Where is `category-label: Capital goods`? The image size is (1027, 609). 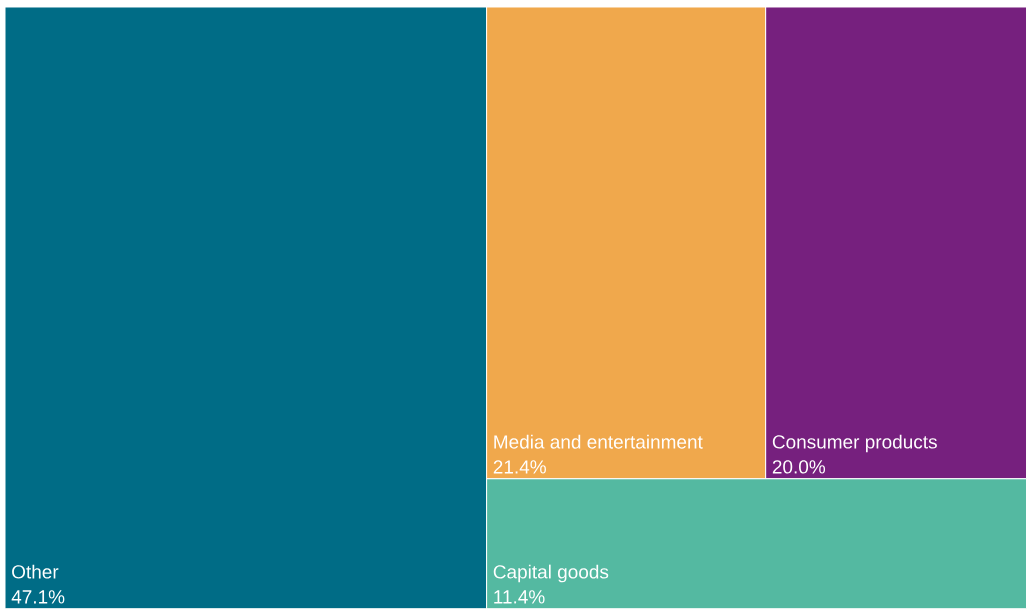
category-label: Capital goods is located at coordinates (551, 573).